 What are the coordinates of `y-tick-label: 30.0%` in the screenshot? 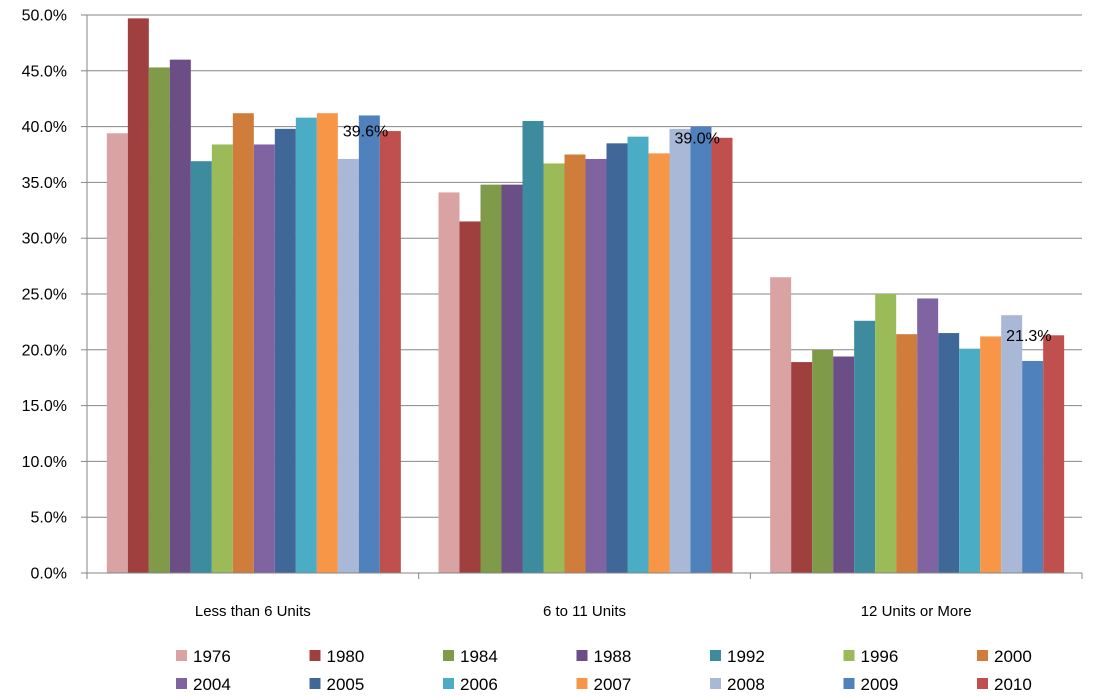 It's located at (44, 239).